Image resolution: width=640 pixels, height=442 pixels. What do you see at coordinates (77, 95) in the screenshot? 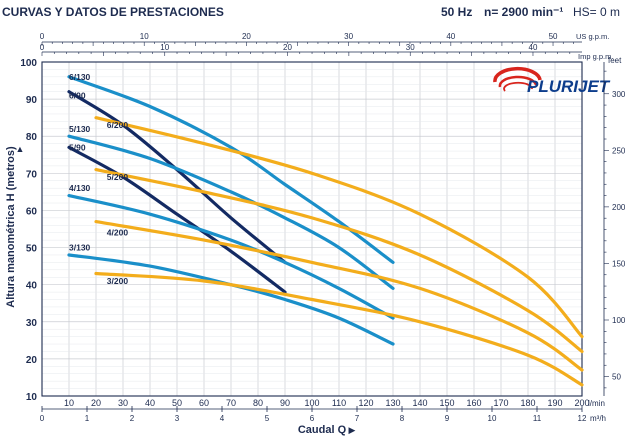
I see `series-label: 6/90` at bounding box center [77, 95].